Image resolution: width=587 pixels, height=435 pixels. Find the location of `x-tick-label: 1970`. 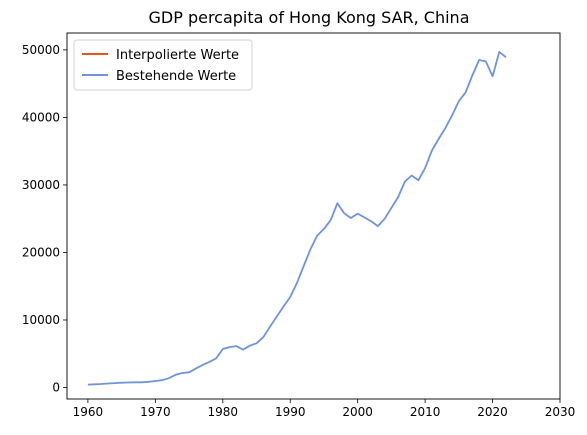

x-tick-label: 1970 is located at coordinates (155, 412).